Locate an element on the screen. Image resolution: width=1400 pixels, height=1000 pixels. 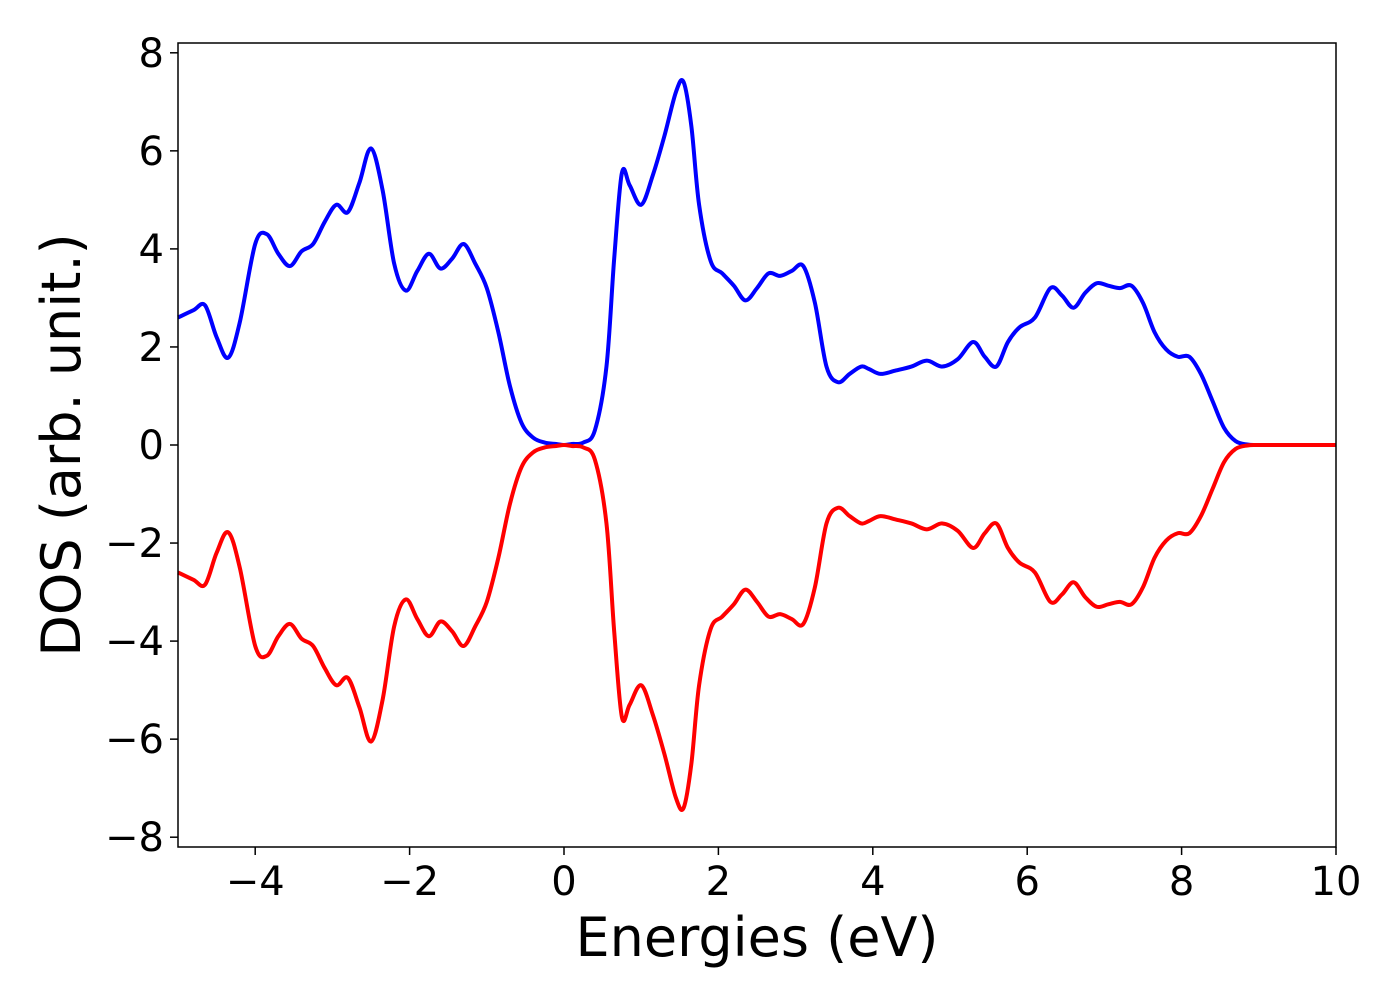
x-tick-label: −4 is located at coordinates (255, 882).